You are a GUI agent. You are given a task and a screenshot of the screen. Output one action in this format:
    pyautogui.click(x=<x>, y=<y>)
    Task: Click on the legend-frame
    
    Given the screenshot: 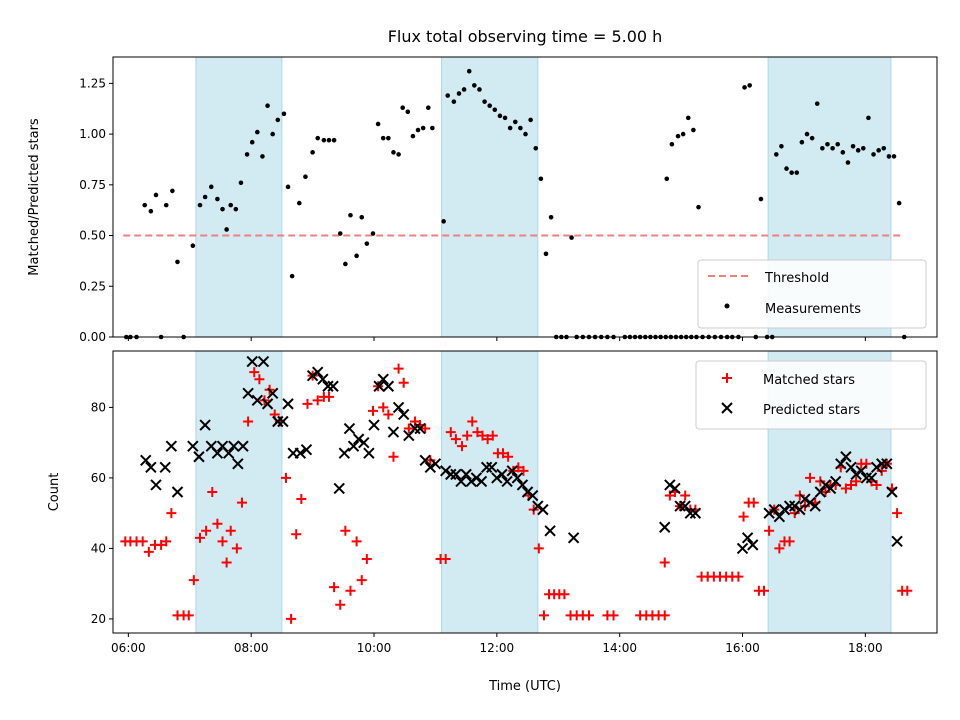 What is the action you would take?
    pyautogui.click(x=812, y=294)
    